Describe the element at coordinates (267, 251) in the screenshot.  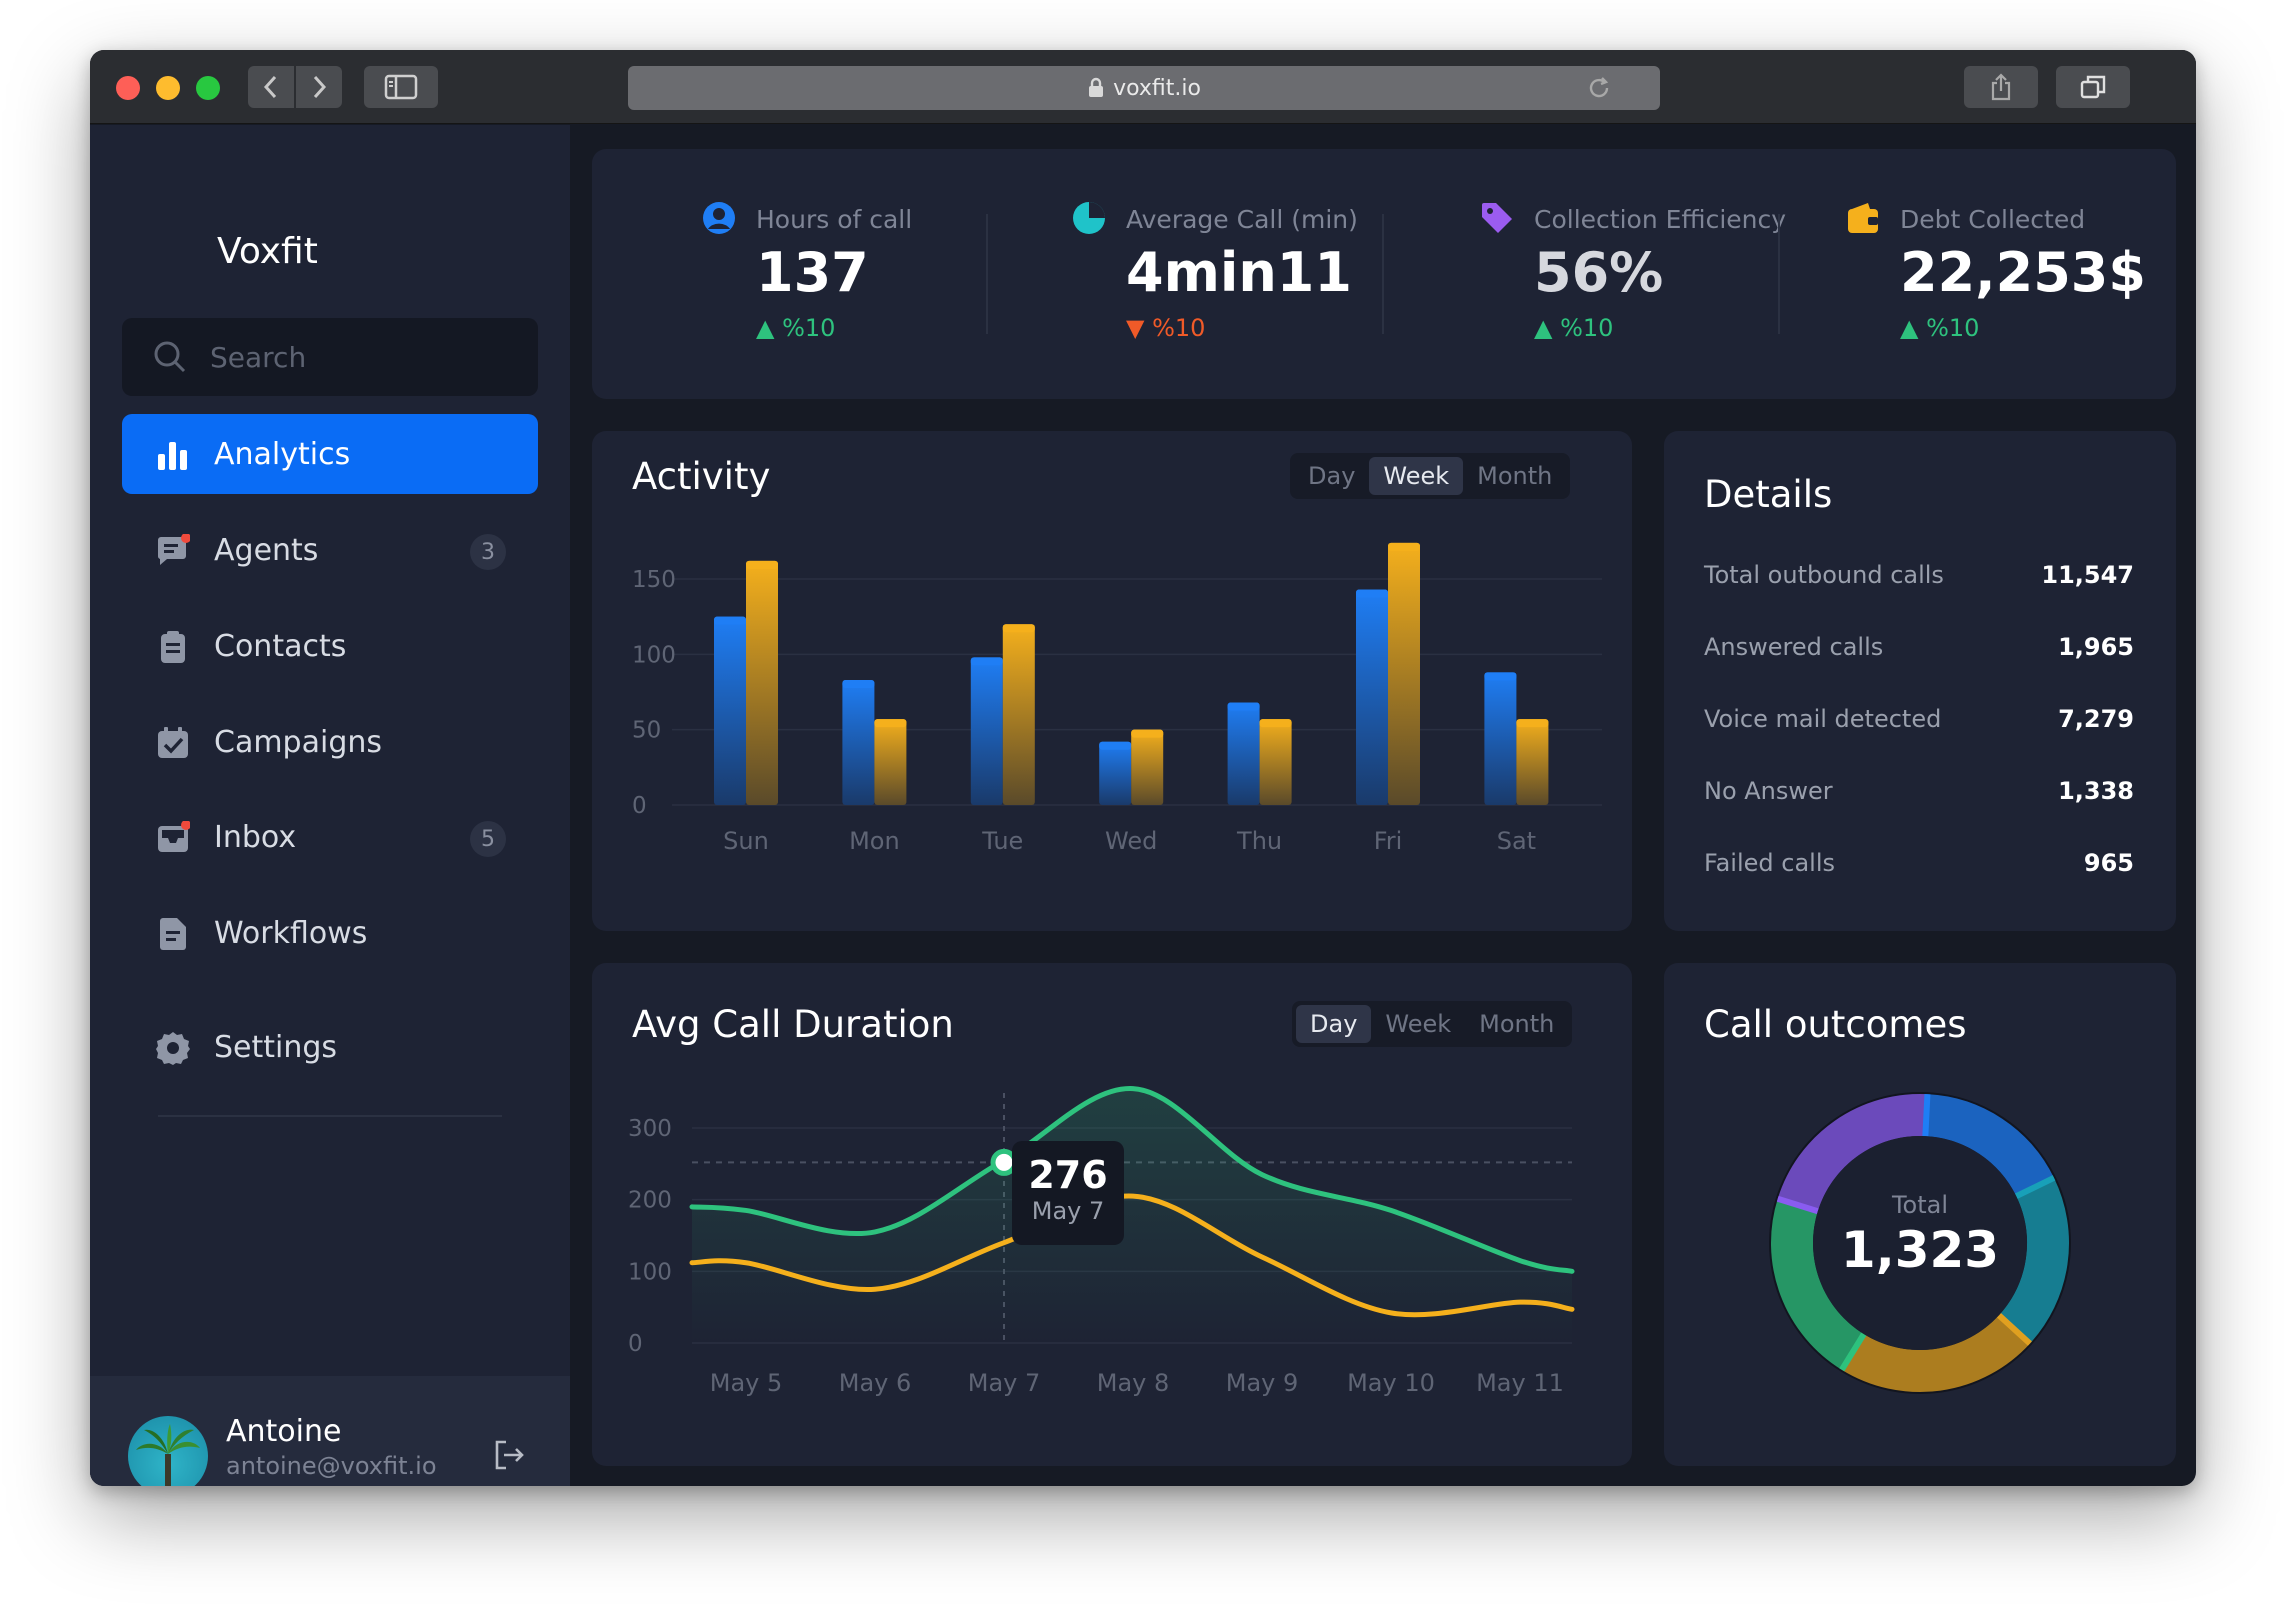
I see `brand-name: Voxfit` at that location.